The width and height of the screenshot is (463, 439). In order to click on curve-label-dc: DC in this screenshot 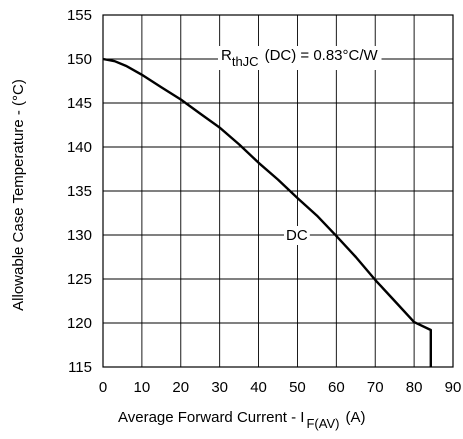, I will do `click(297, 235)`.